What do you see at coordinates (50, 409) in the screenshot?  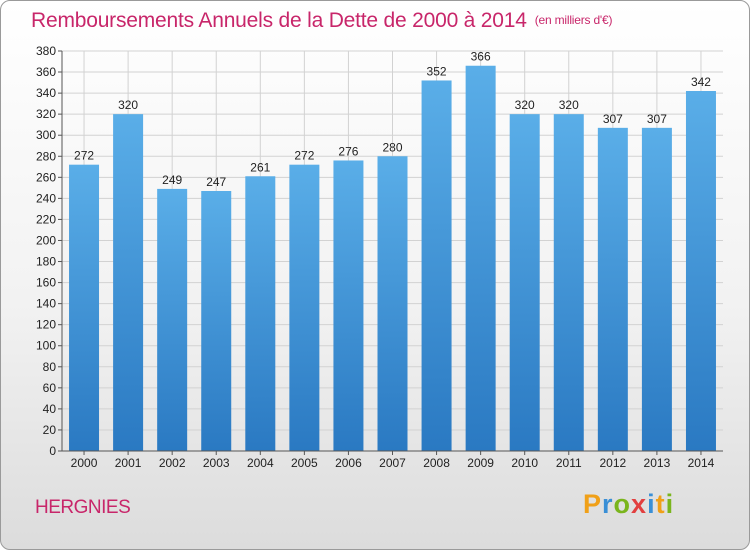 I see `y-tick-label: 40` at bounding box center [50, 409].